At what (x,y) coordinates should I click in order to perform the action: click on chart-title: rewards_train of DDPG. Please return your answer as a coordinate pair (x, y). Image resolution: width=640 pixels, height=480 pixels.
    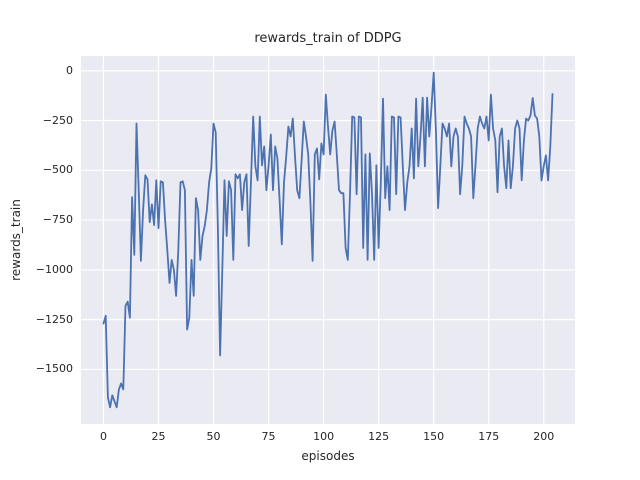
    Looking at the image, I should click on (328, 38).